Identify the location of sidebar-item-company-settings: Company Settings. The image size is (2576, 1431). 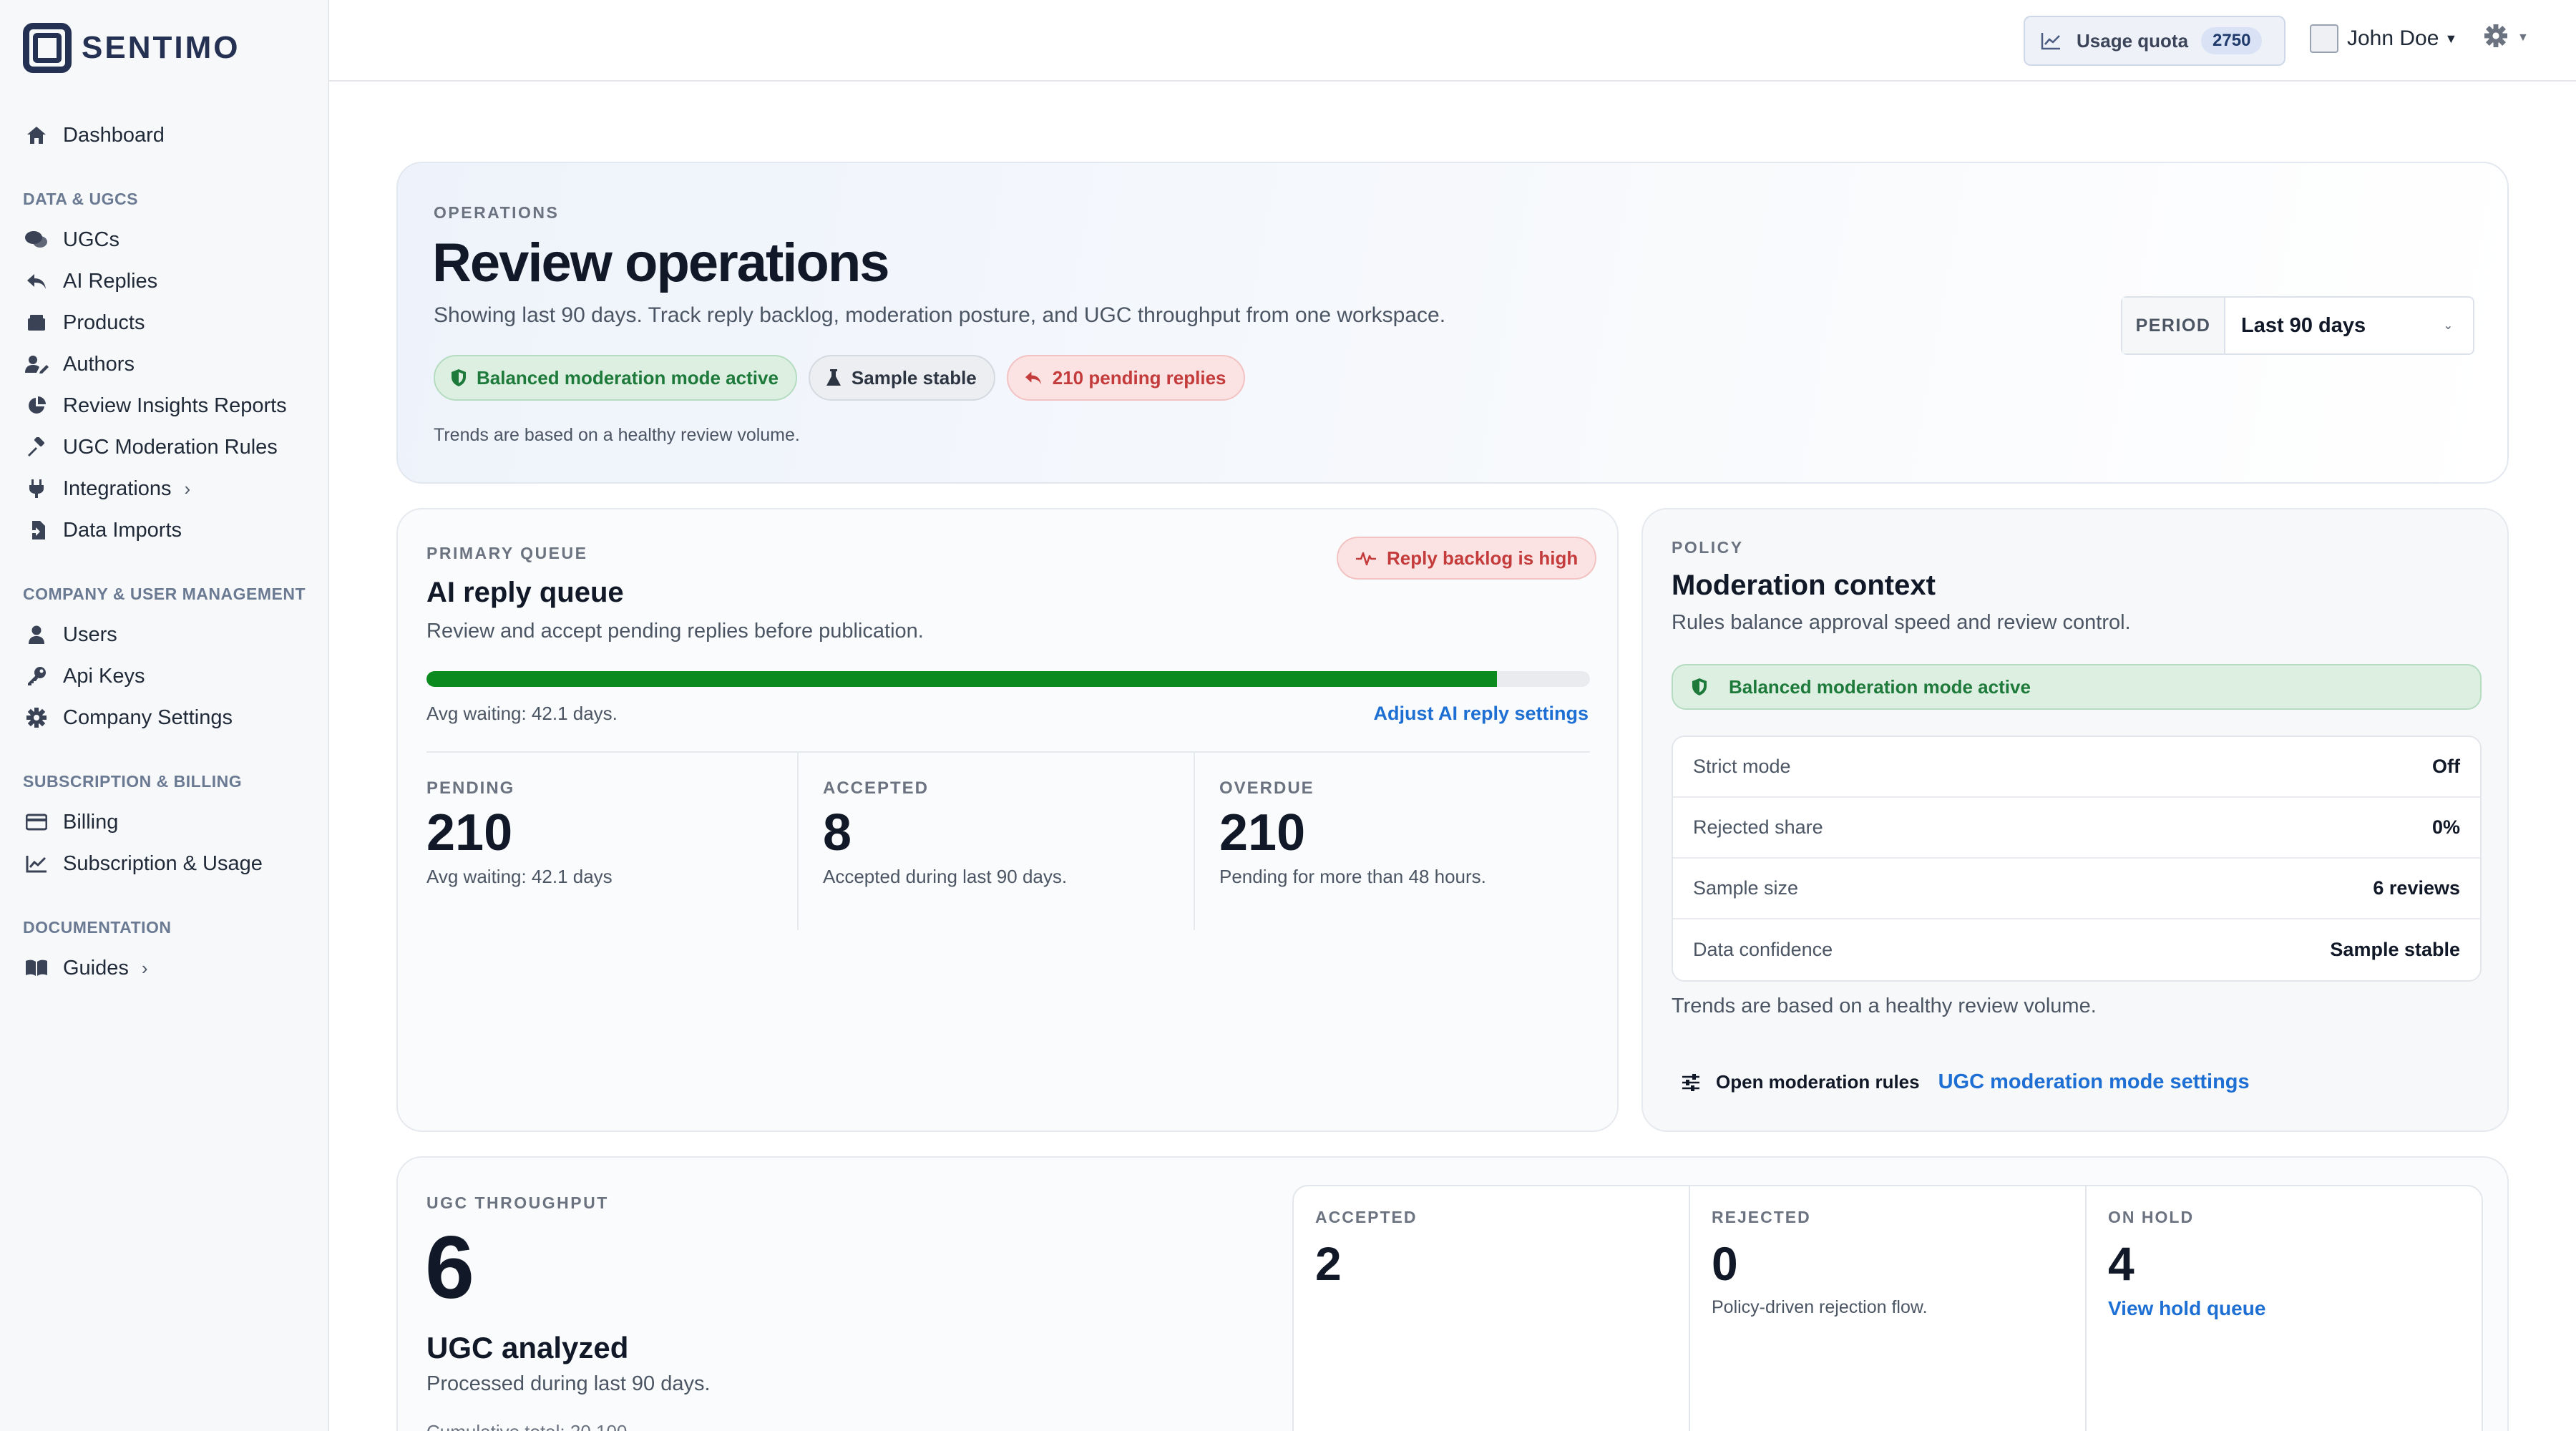
(164, 717).